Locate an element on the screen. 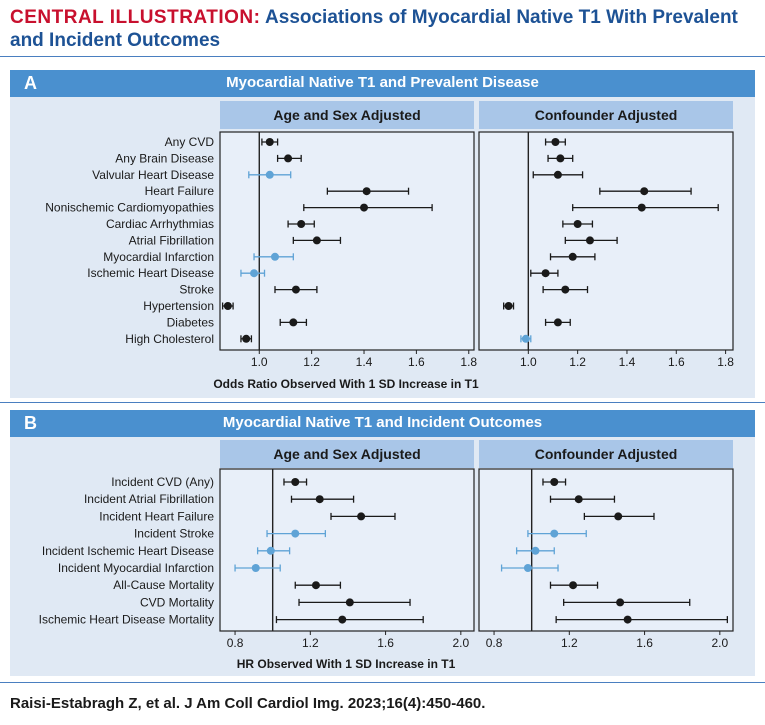  row-label: Incident CVD (Any) is located at coordinates (162, 482).